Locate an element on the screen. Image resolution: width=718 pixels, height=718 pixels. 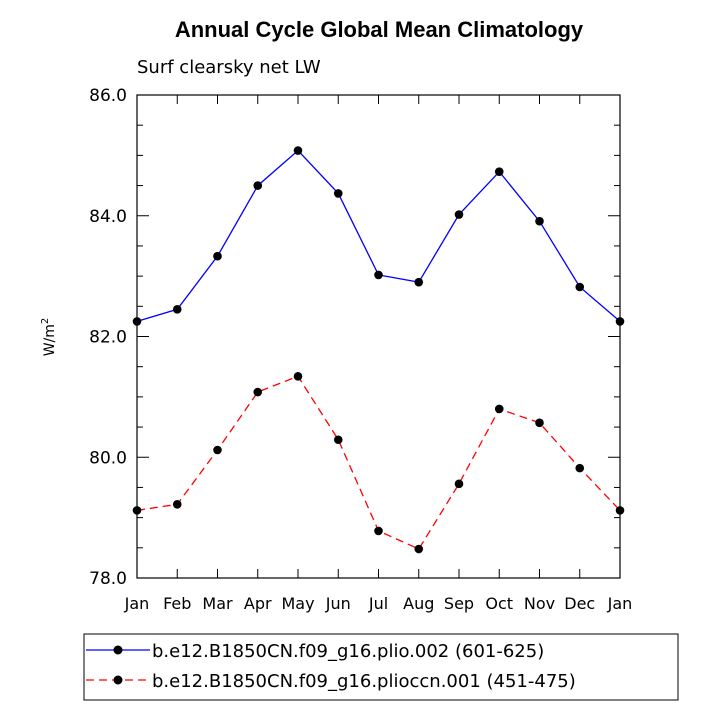
x-tick-label: Nov is located at coordinates (539, 603).